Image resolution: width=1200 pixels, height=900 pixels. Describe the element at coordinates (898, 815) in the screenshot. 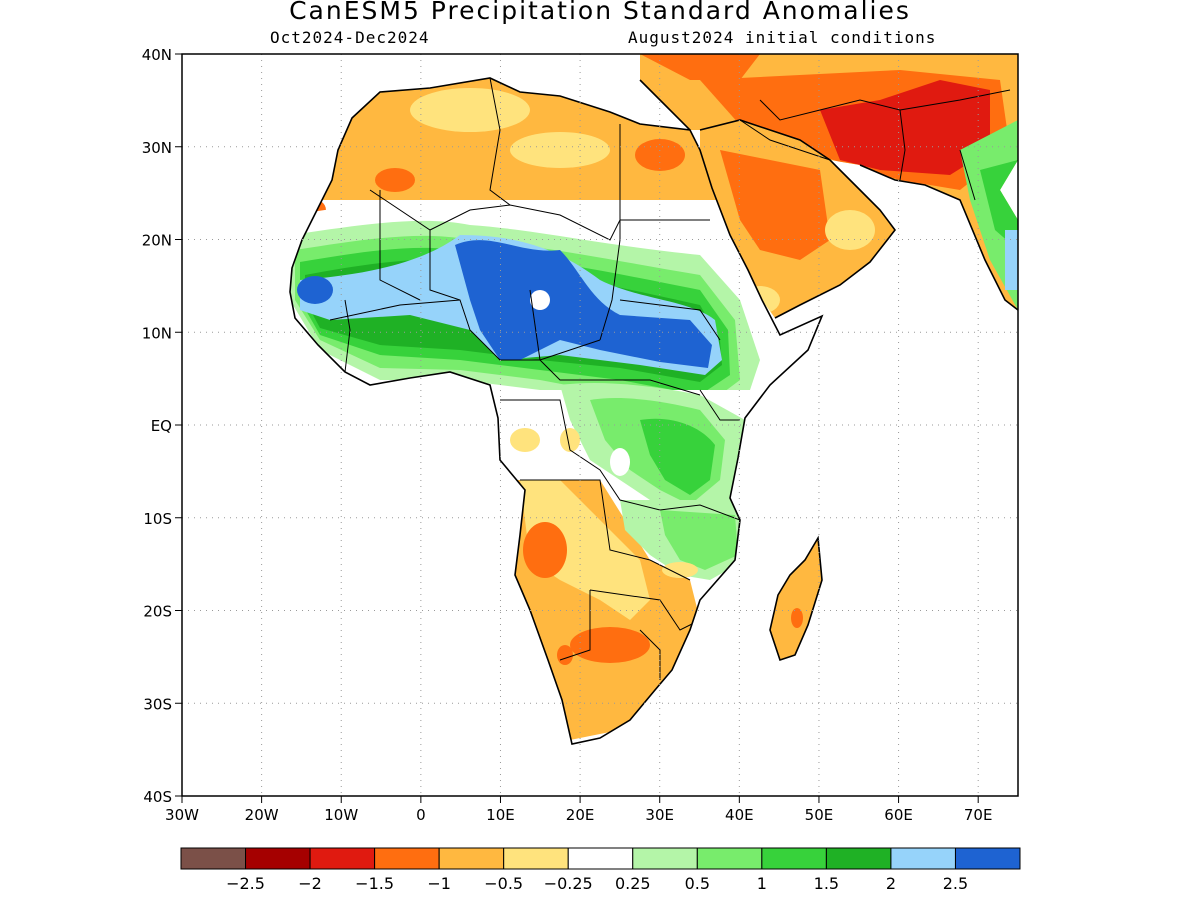

I see `x-tick-label: 60E` at that location.